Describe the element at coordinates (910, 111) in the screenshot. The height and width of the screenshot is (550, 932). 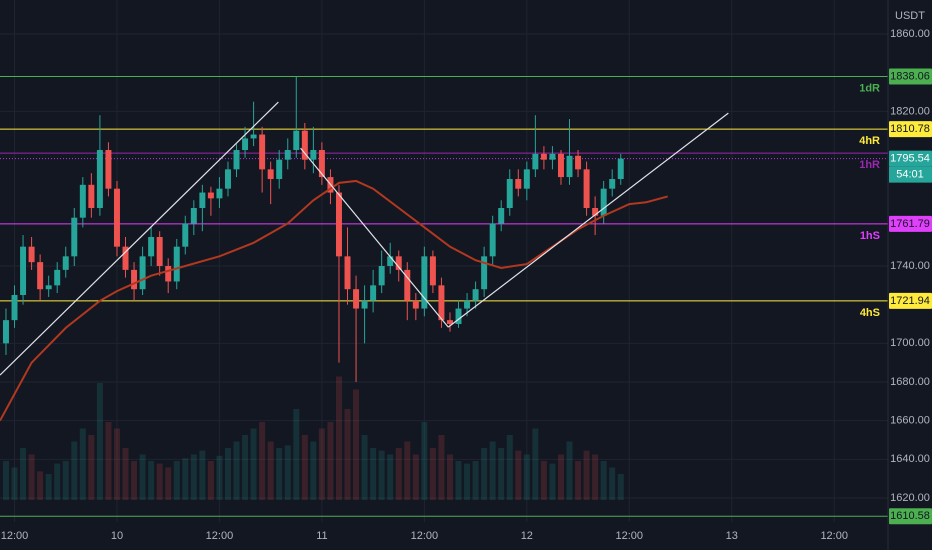
I see `y-tick-label: 1820.00` at that location.